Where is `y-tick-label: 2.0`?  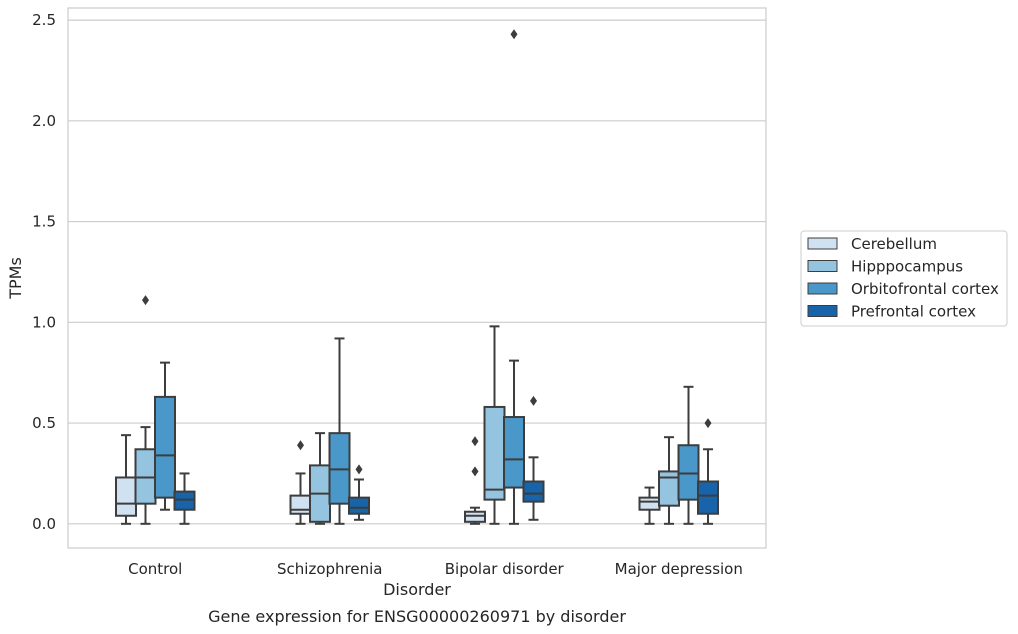
y-tick-label: 2.0 is located at coordinates (44, 121).